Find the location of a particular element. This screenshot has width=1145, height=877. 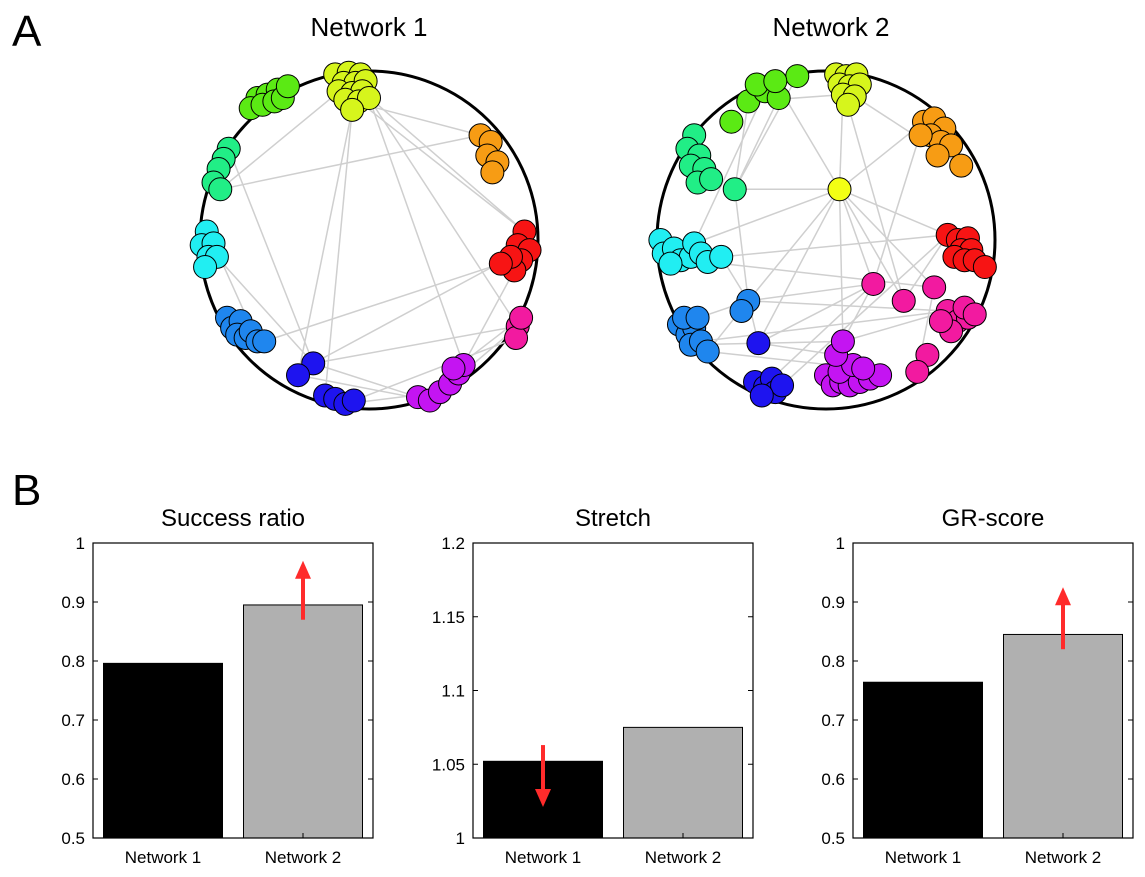

gr-score-title: GR-score is located at coordinates (993, 518).